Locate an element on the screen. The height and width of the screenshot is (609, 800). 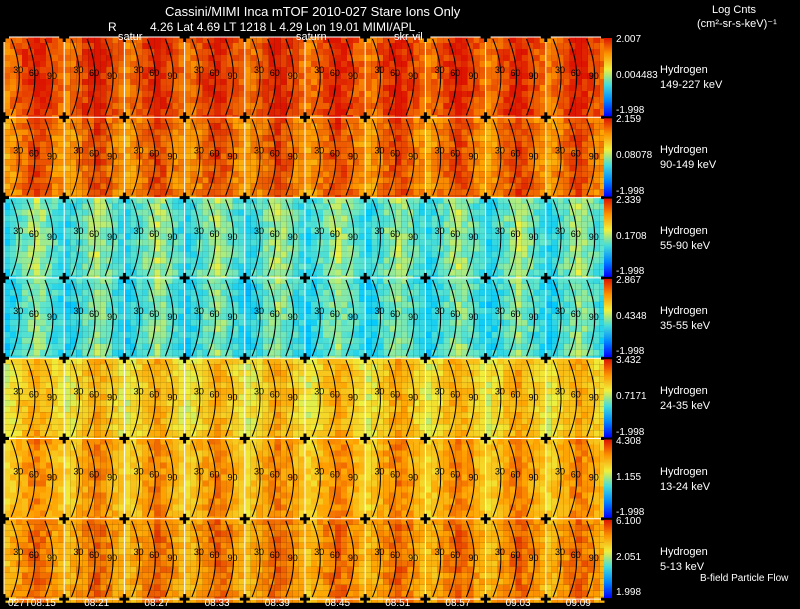
time-label: 08:57 is located at coordinates (458, 603).